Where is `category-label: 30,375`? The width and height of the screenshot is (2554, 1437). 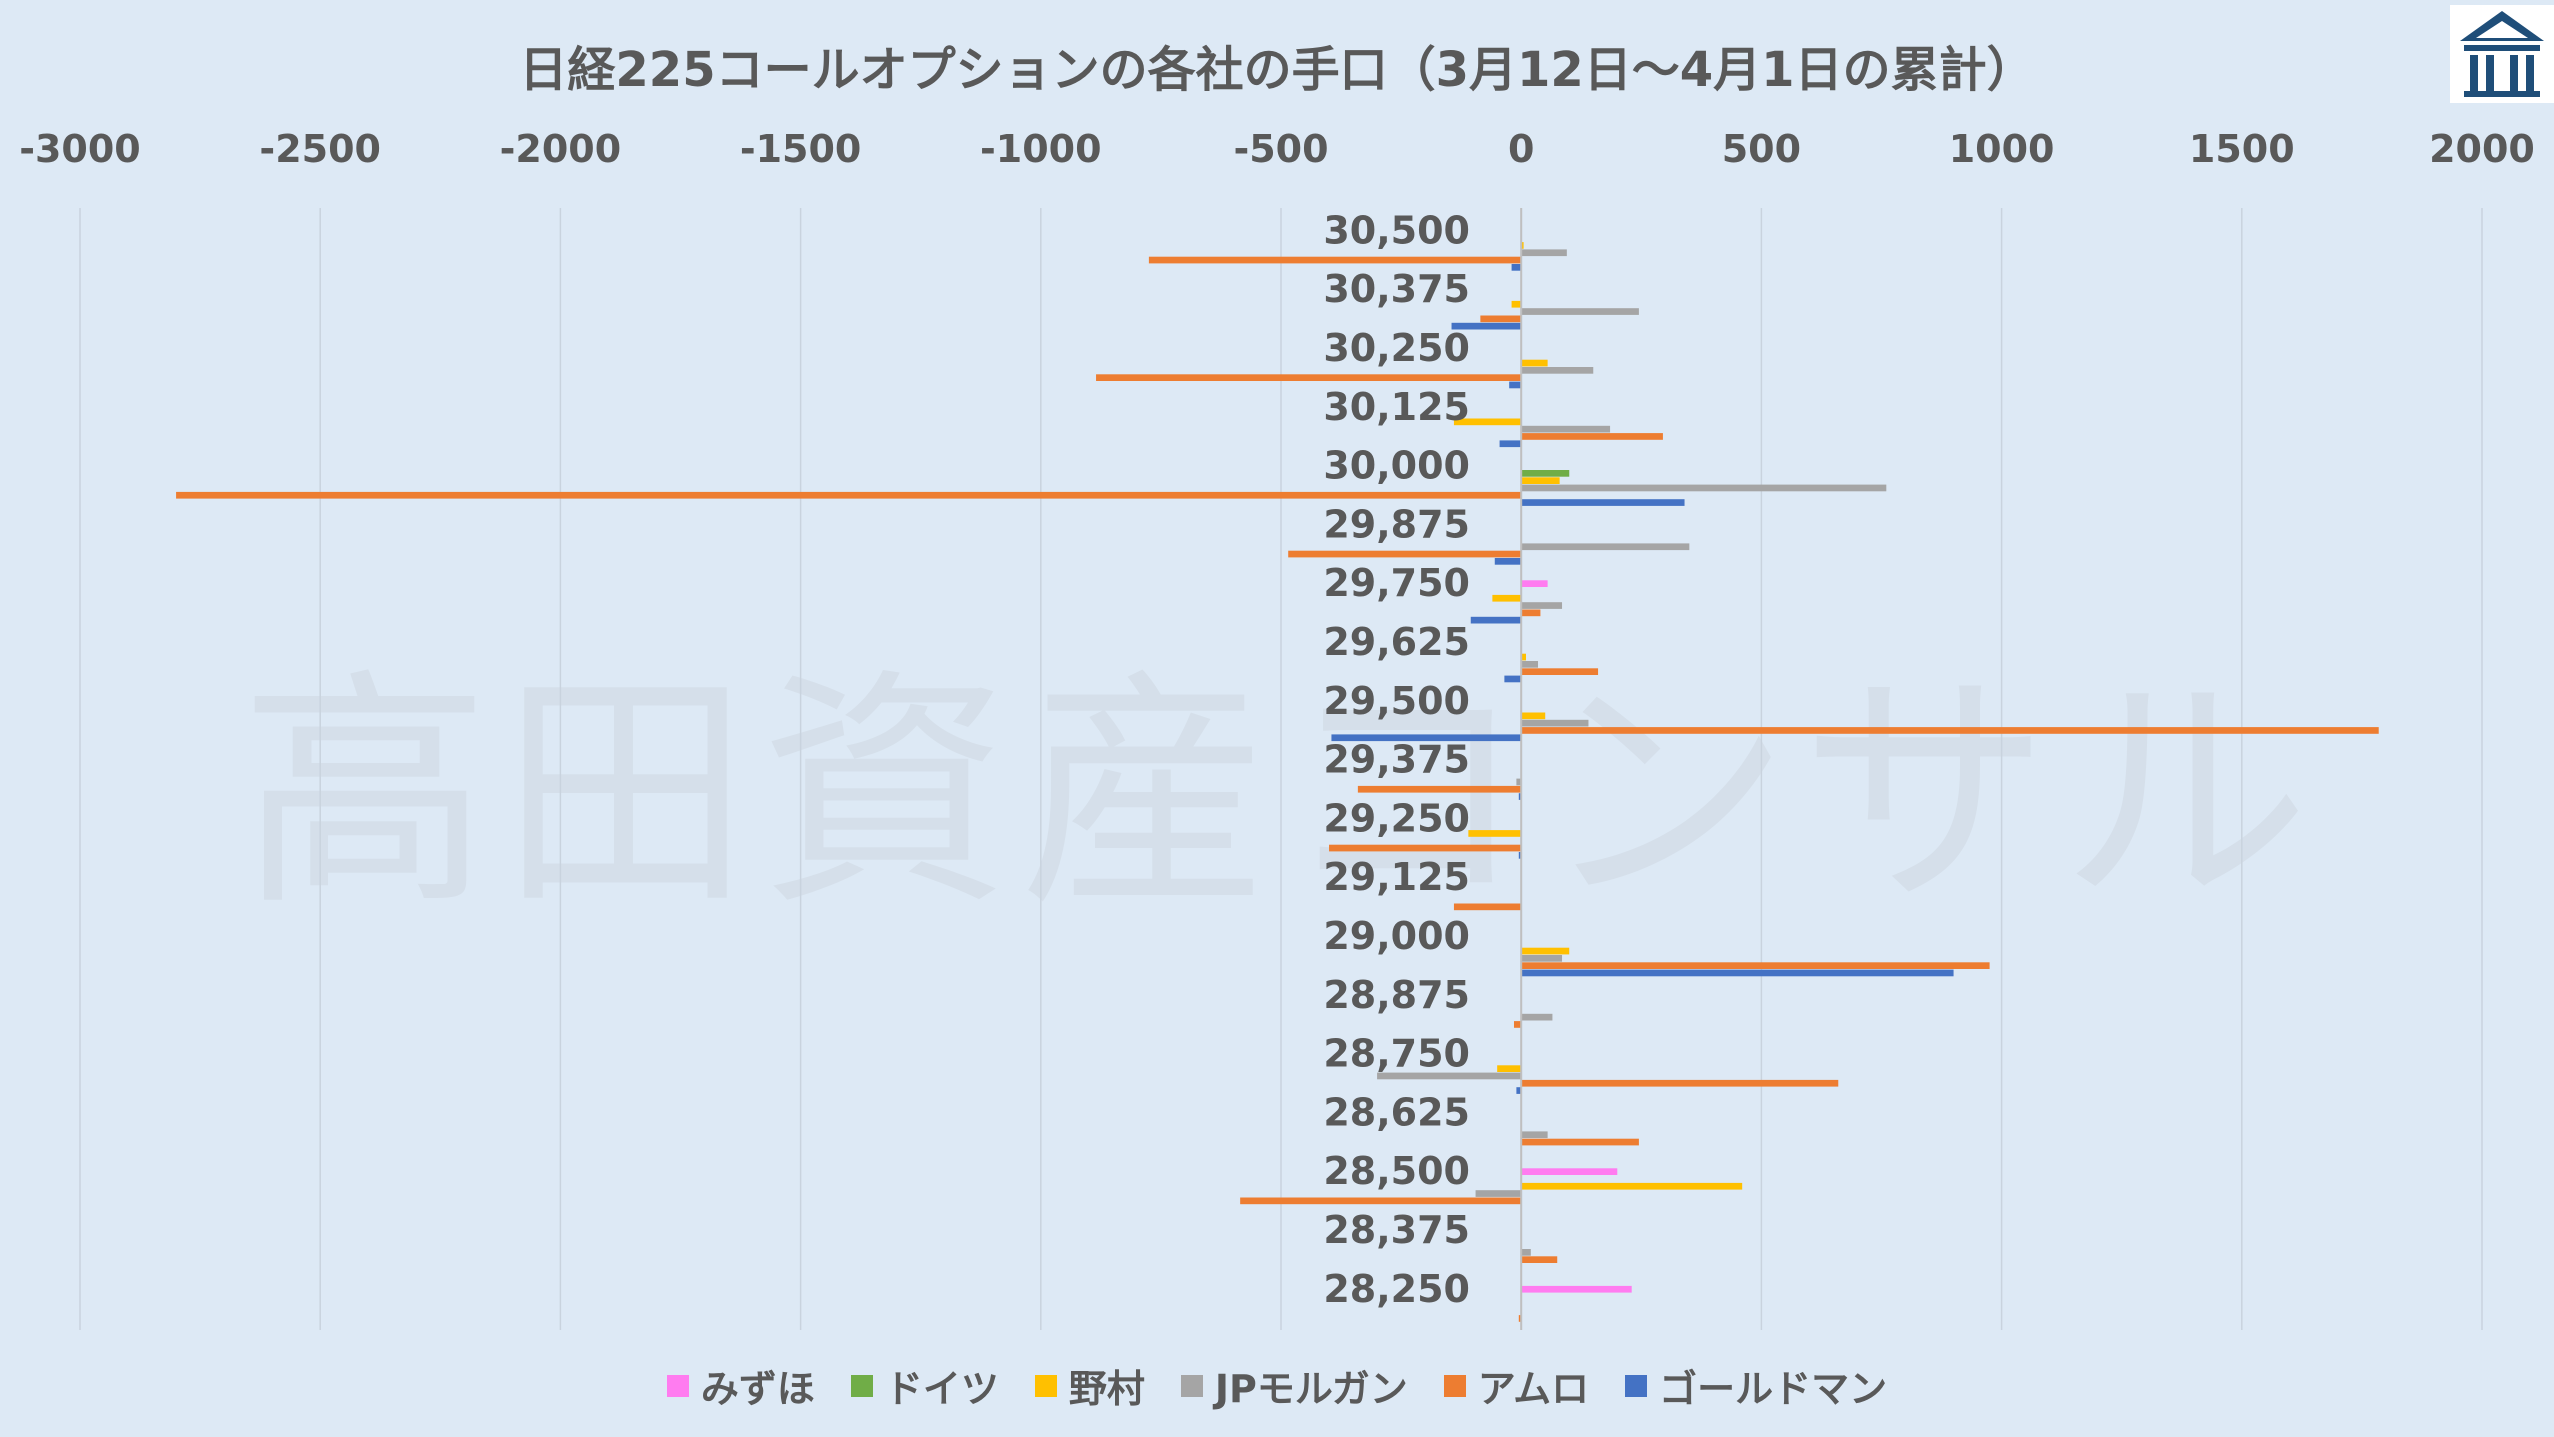
category-label: 30,375 is located at coordinates (1396, 289).